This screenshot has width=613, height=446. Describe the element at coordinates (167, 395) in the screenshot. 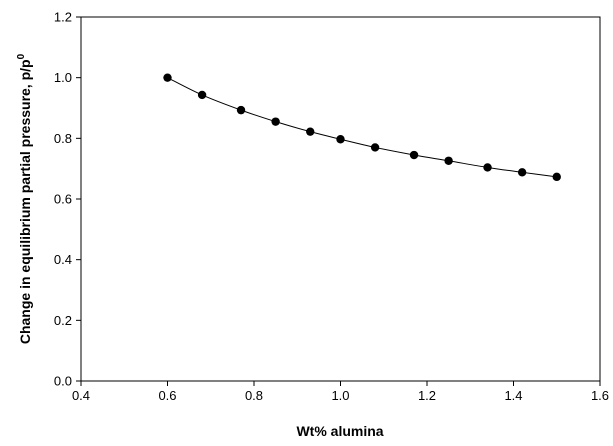

I see `x-tick-label: 0.6` at that location.